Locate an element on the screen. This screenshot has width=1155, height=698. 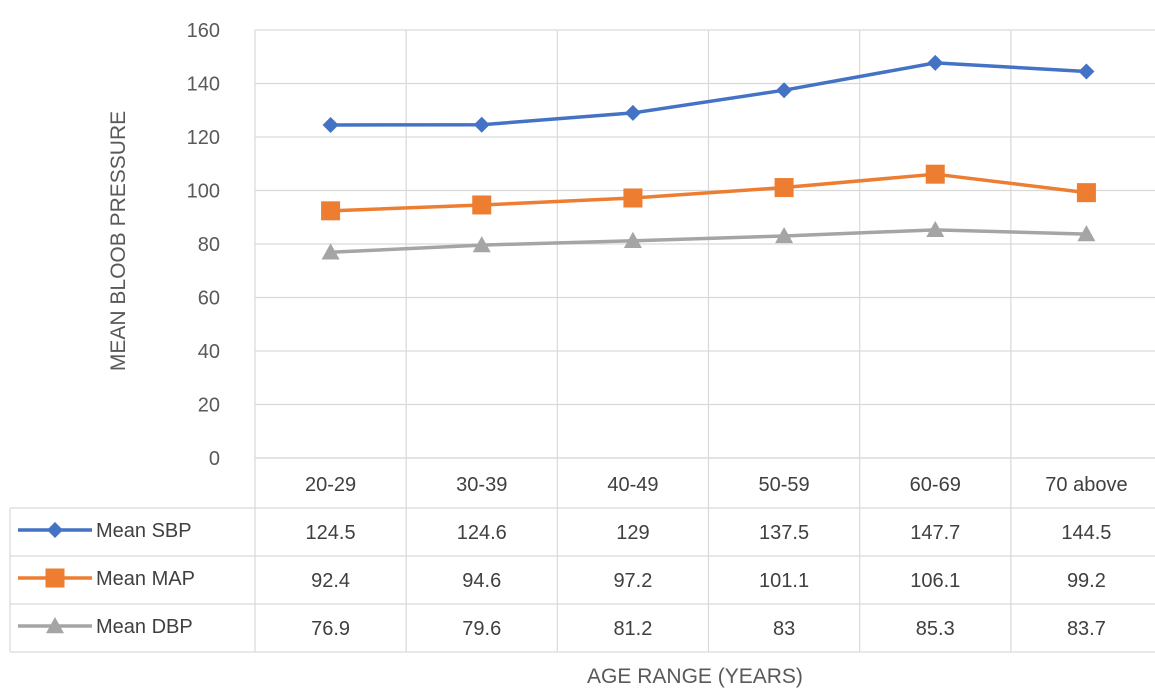
x-tick-label: 40-49 is located at coordinates (632, 485).